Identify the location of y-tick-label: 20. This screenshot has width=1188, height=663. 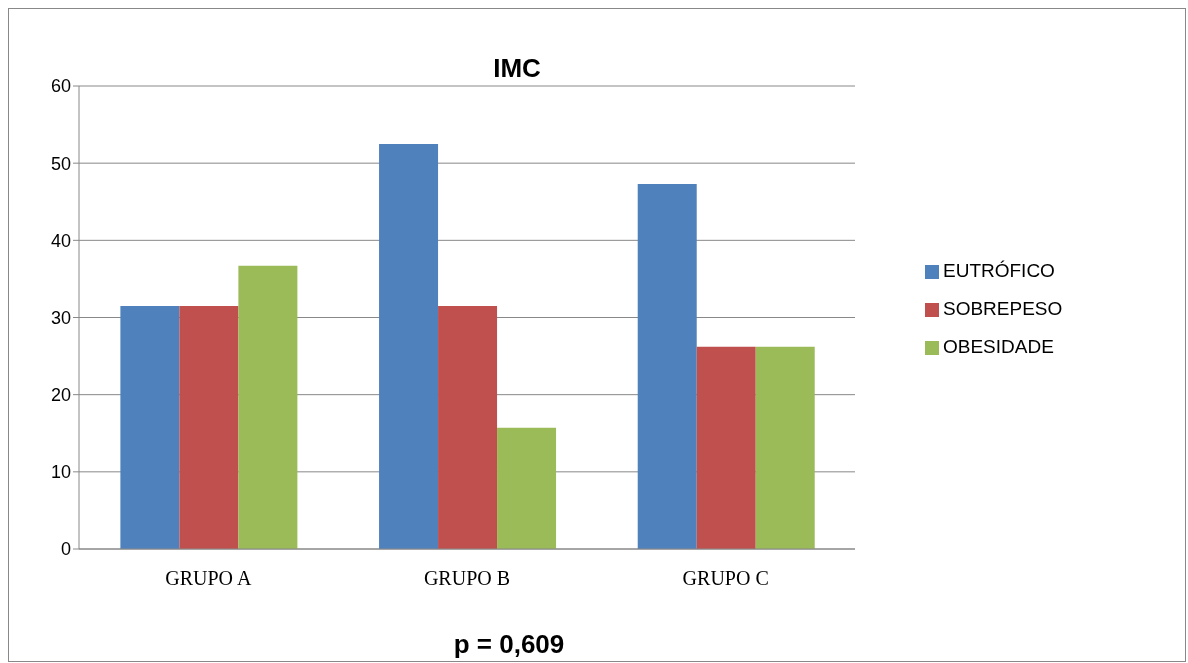
(60, 395).